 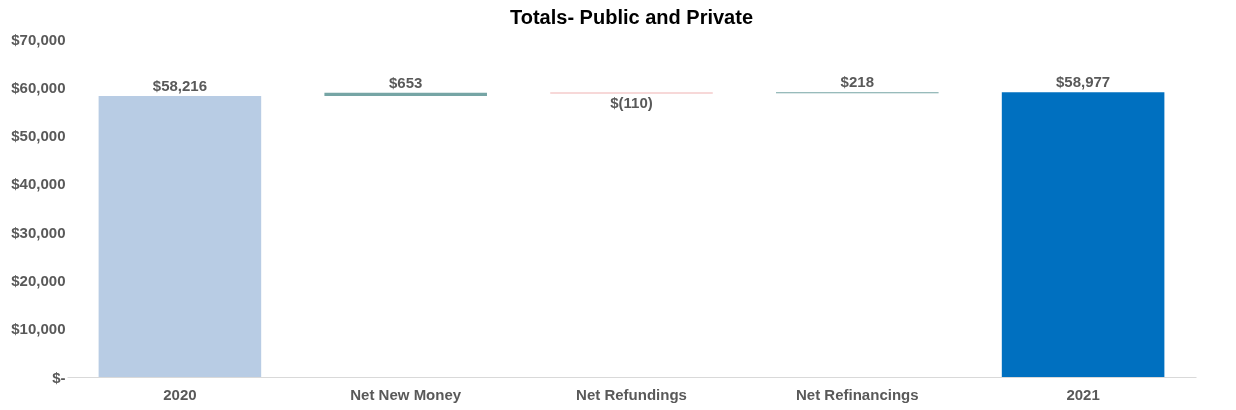 I want to click on y-tick-label: $20,000, so click(x=38, y=280).